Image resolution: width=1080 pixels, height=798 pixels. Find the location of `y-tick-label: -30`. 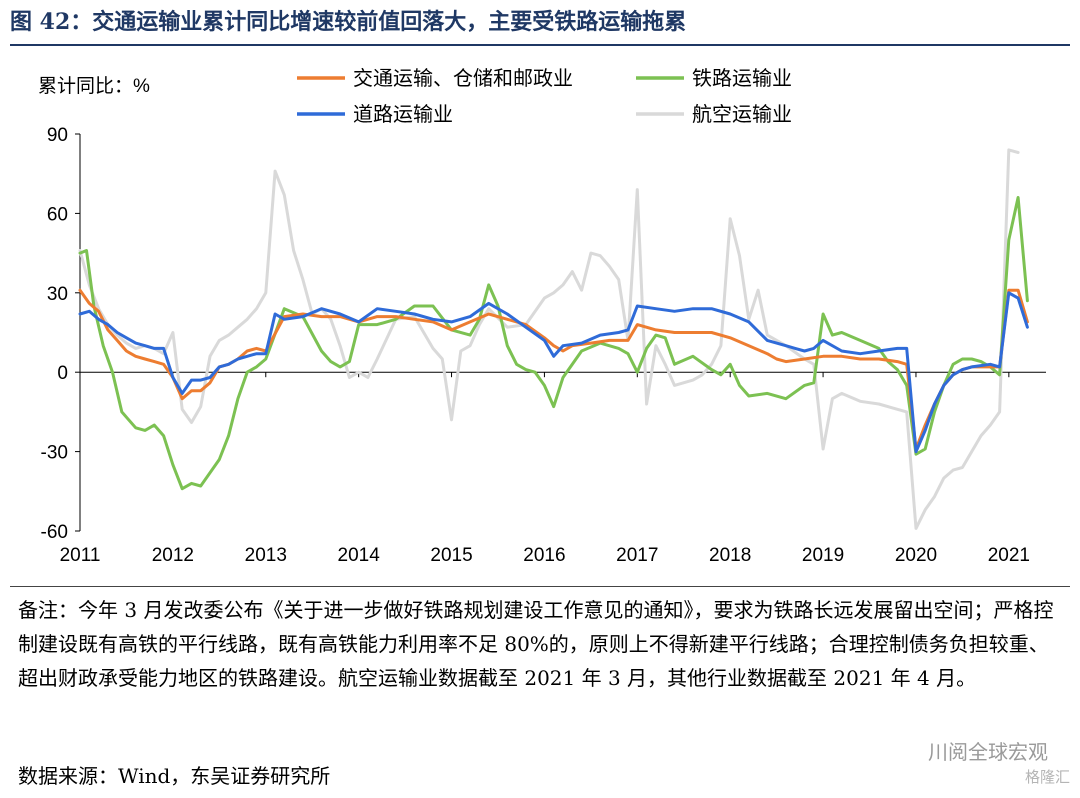

y-tick-label: -30 is located at coordinates (54, 453).